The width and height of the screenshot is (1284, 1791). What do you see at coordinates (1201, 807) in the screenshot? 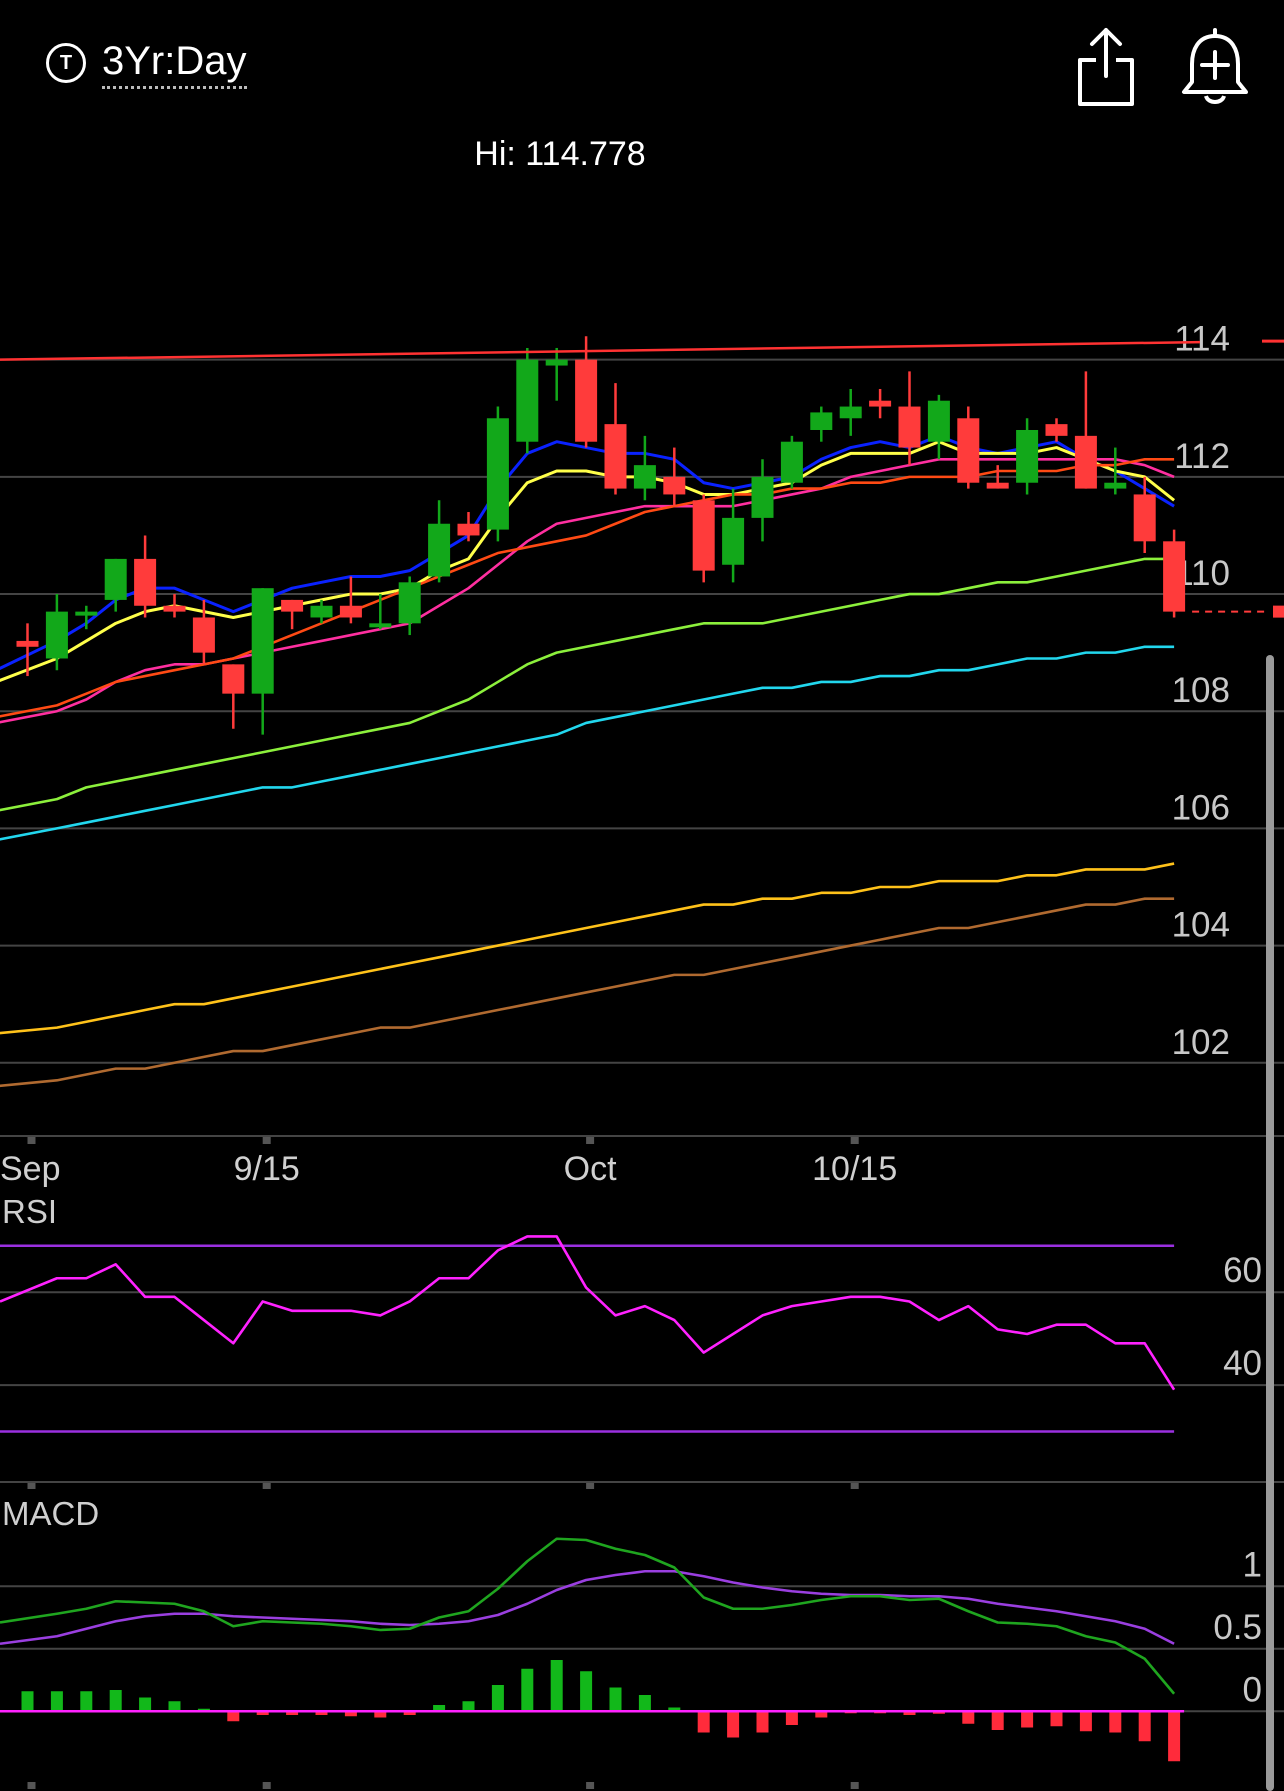
I see `price-tick-label: 106` at bounding box center [1201, 807].